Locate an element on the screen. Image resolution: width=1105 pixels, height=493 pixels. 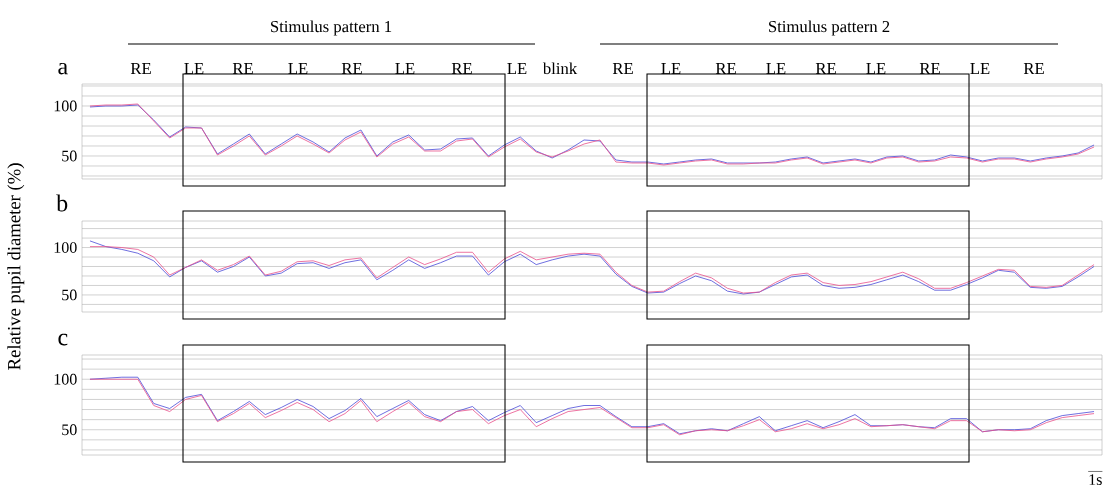
text: 1s is located at coordinates (1095, 479).